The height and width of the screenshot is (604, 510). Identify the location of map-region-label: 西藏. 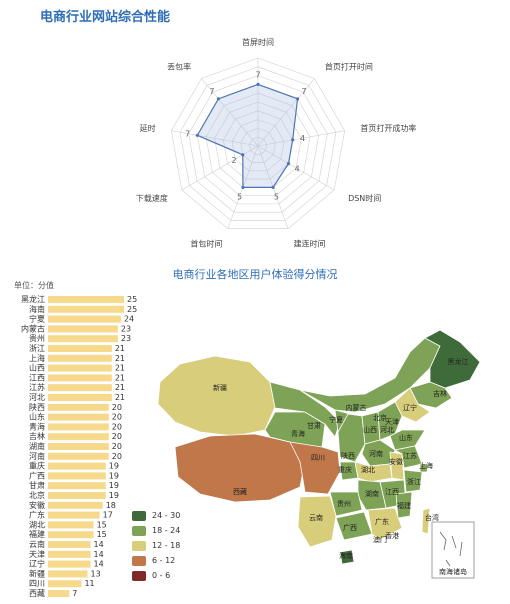
(240, 491).